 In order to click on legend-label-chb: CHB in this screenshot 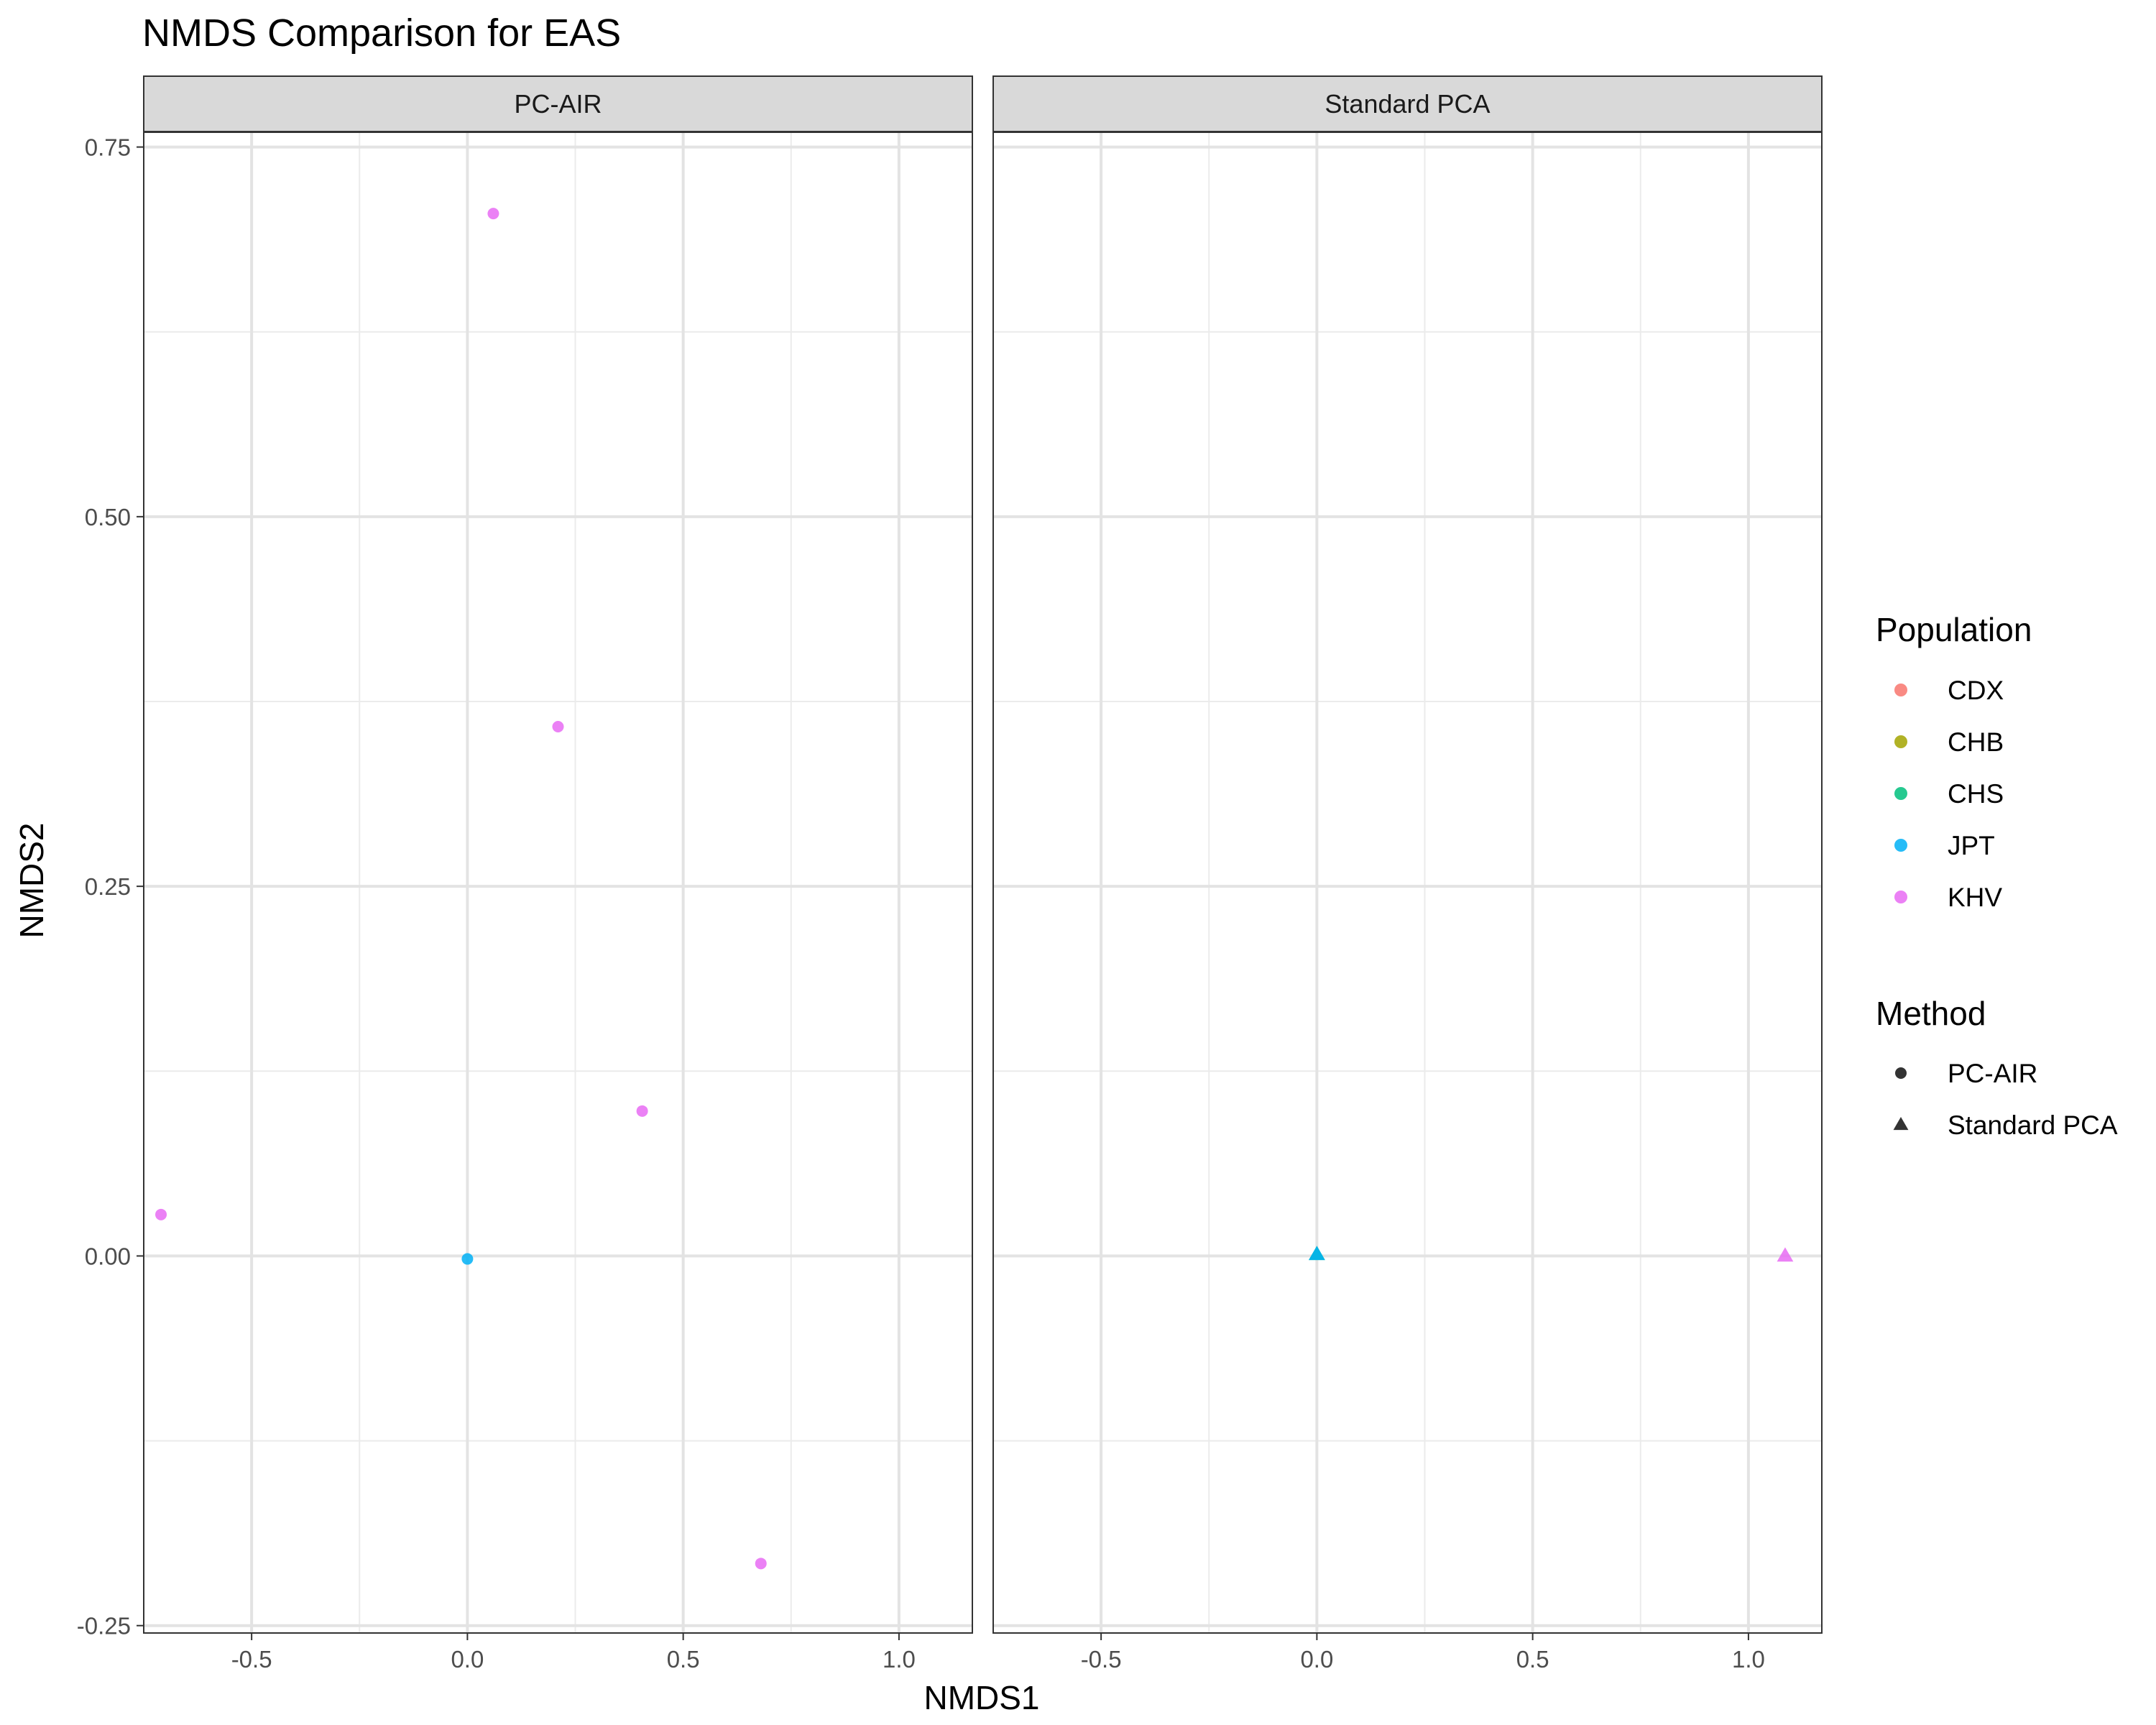, I will do `click(1976, 742)`.